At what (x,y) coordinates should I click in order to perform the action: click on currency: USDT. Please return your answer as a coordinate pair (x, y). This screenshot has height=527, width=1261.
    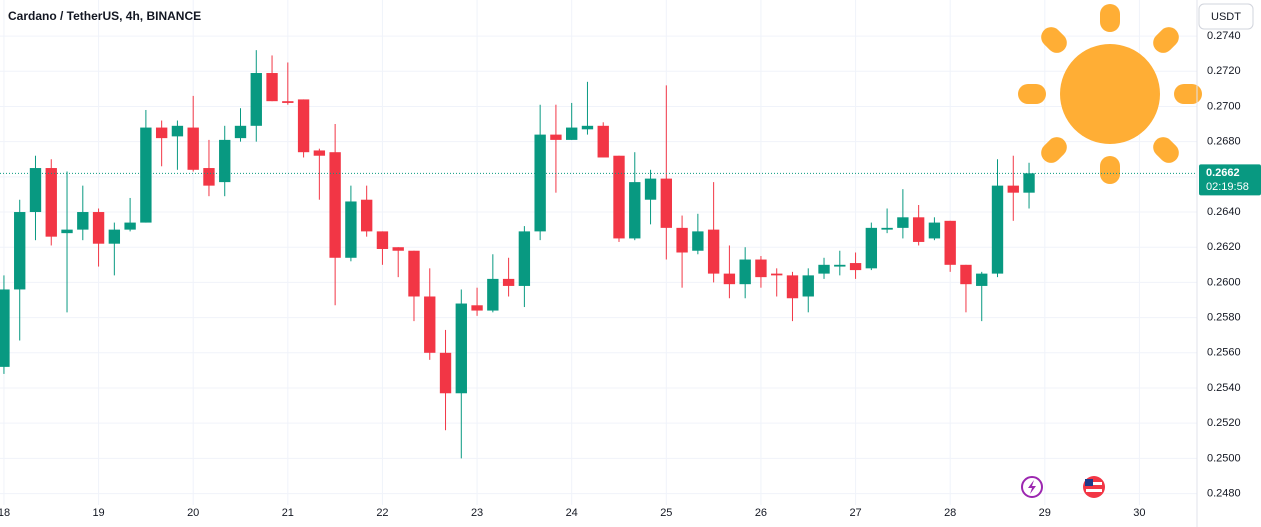
    Looking at the image, I should click on (1226, 17).